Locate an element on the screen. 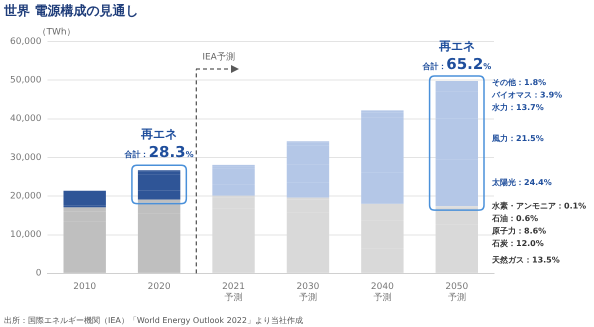  annotation: 合計：65.2% is located at coordinates (456, 63).